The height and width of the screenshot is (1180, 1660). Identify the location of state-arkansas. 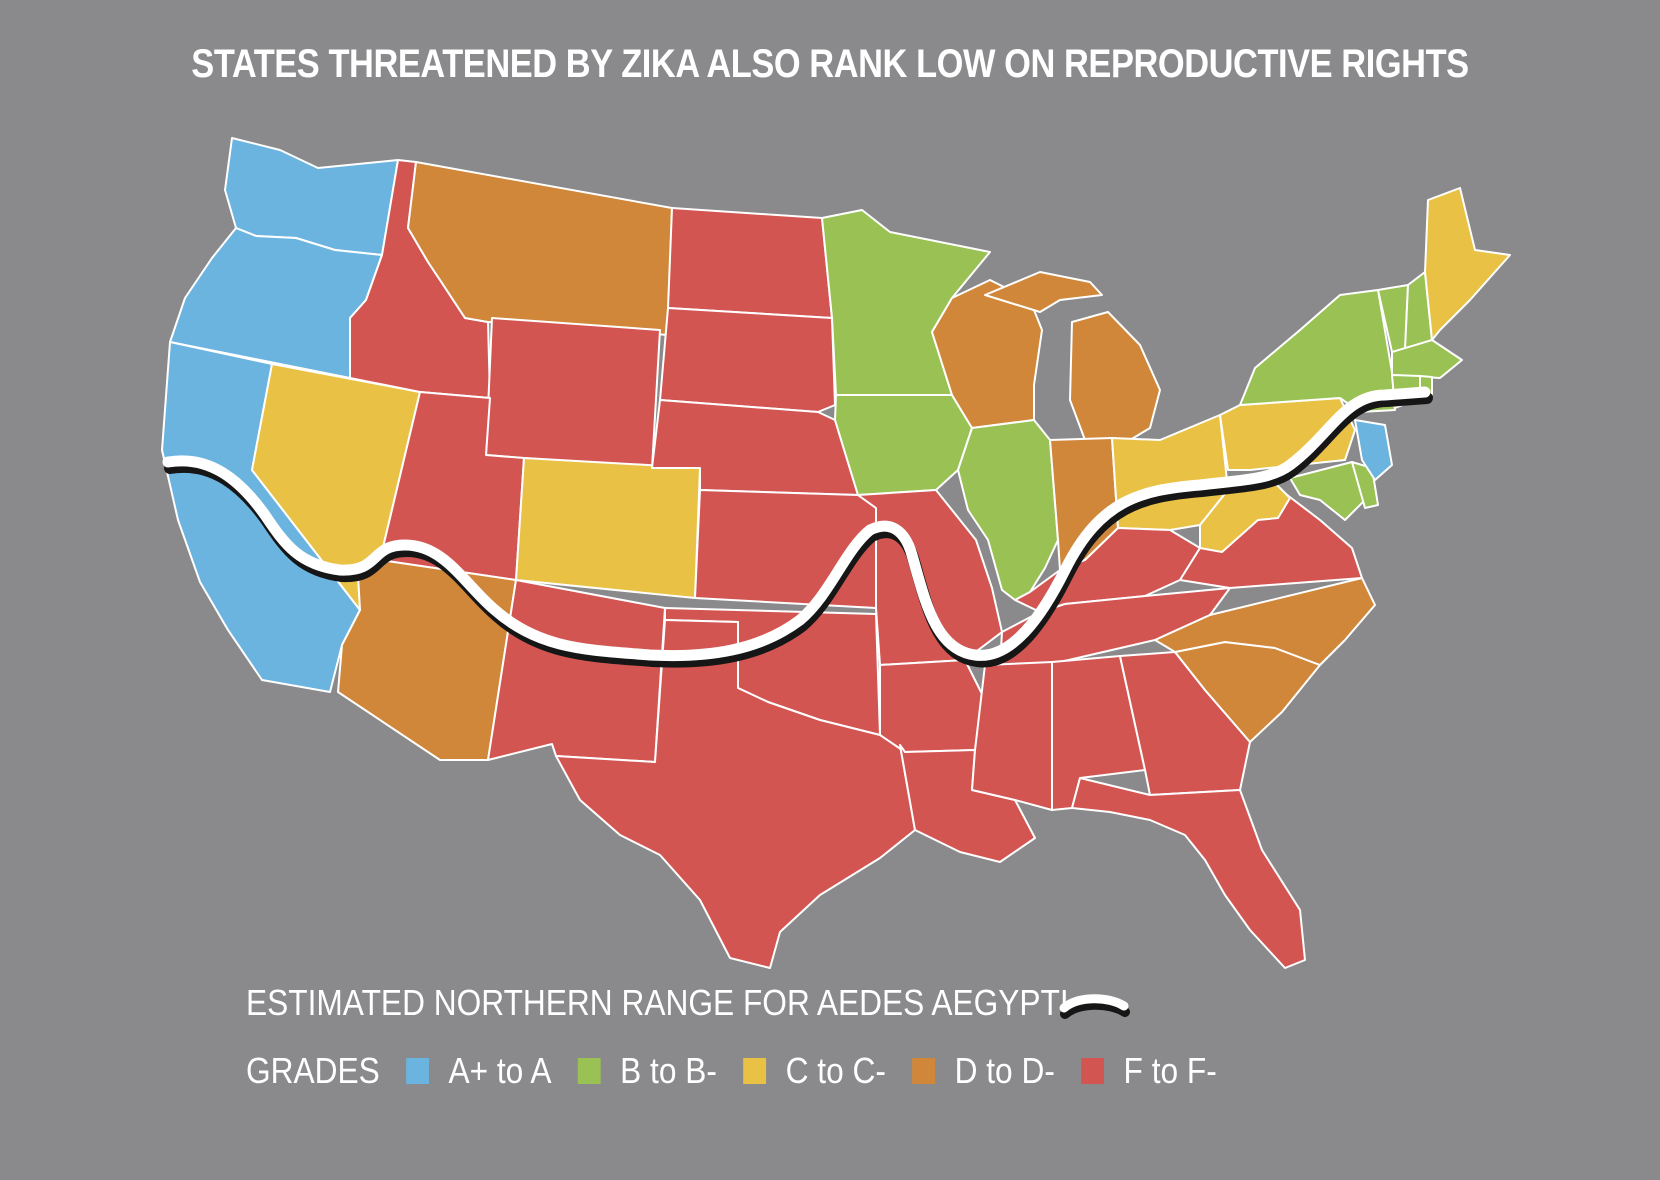
(932, 706).